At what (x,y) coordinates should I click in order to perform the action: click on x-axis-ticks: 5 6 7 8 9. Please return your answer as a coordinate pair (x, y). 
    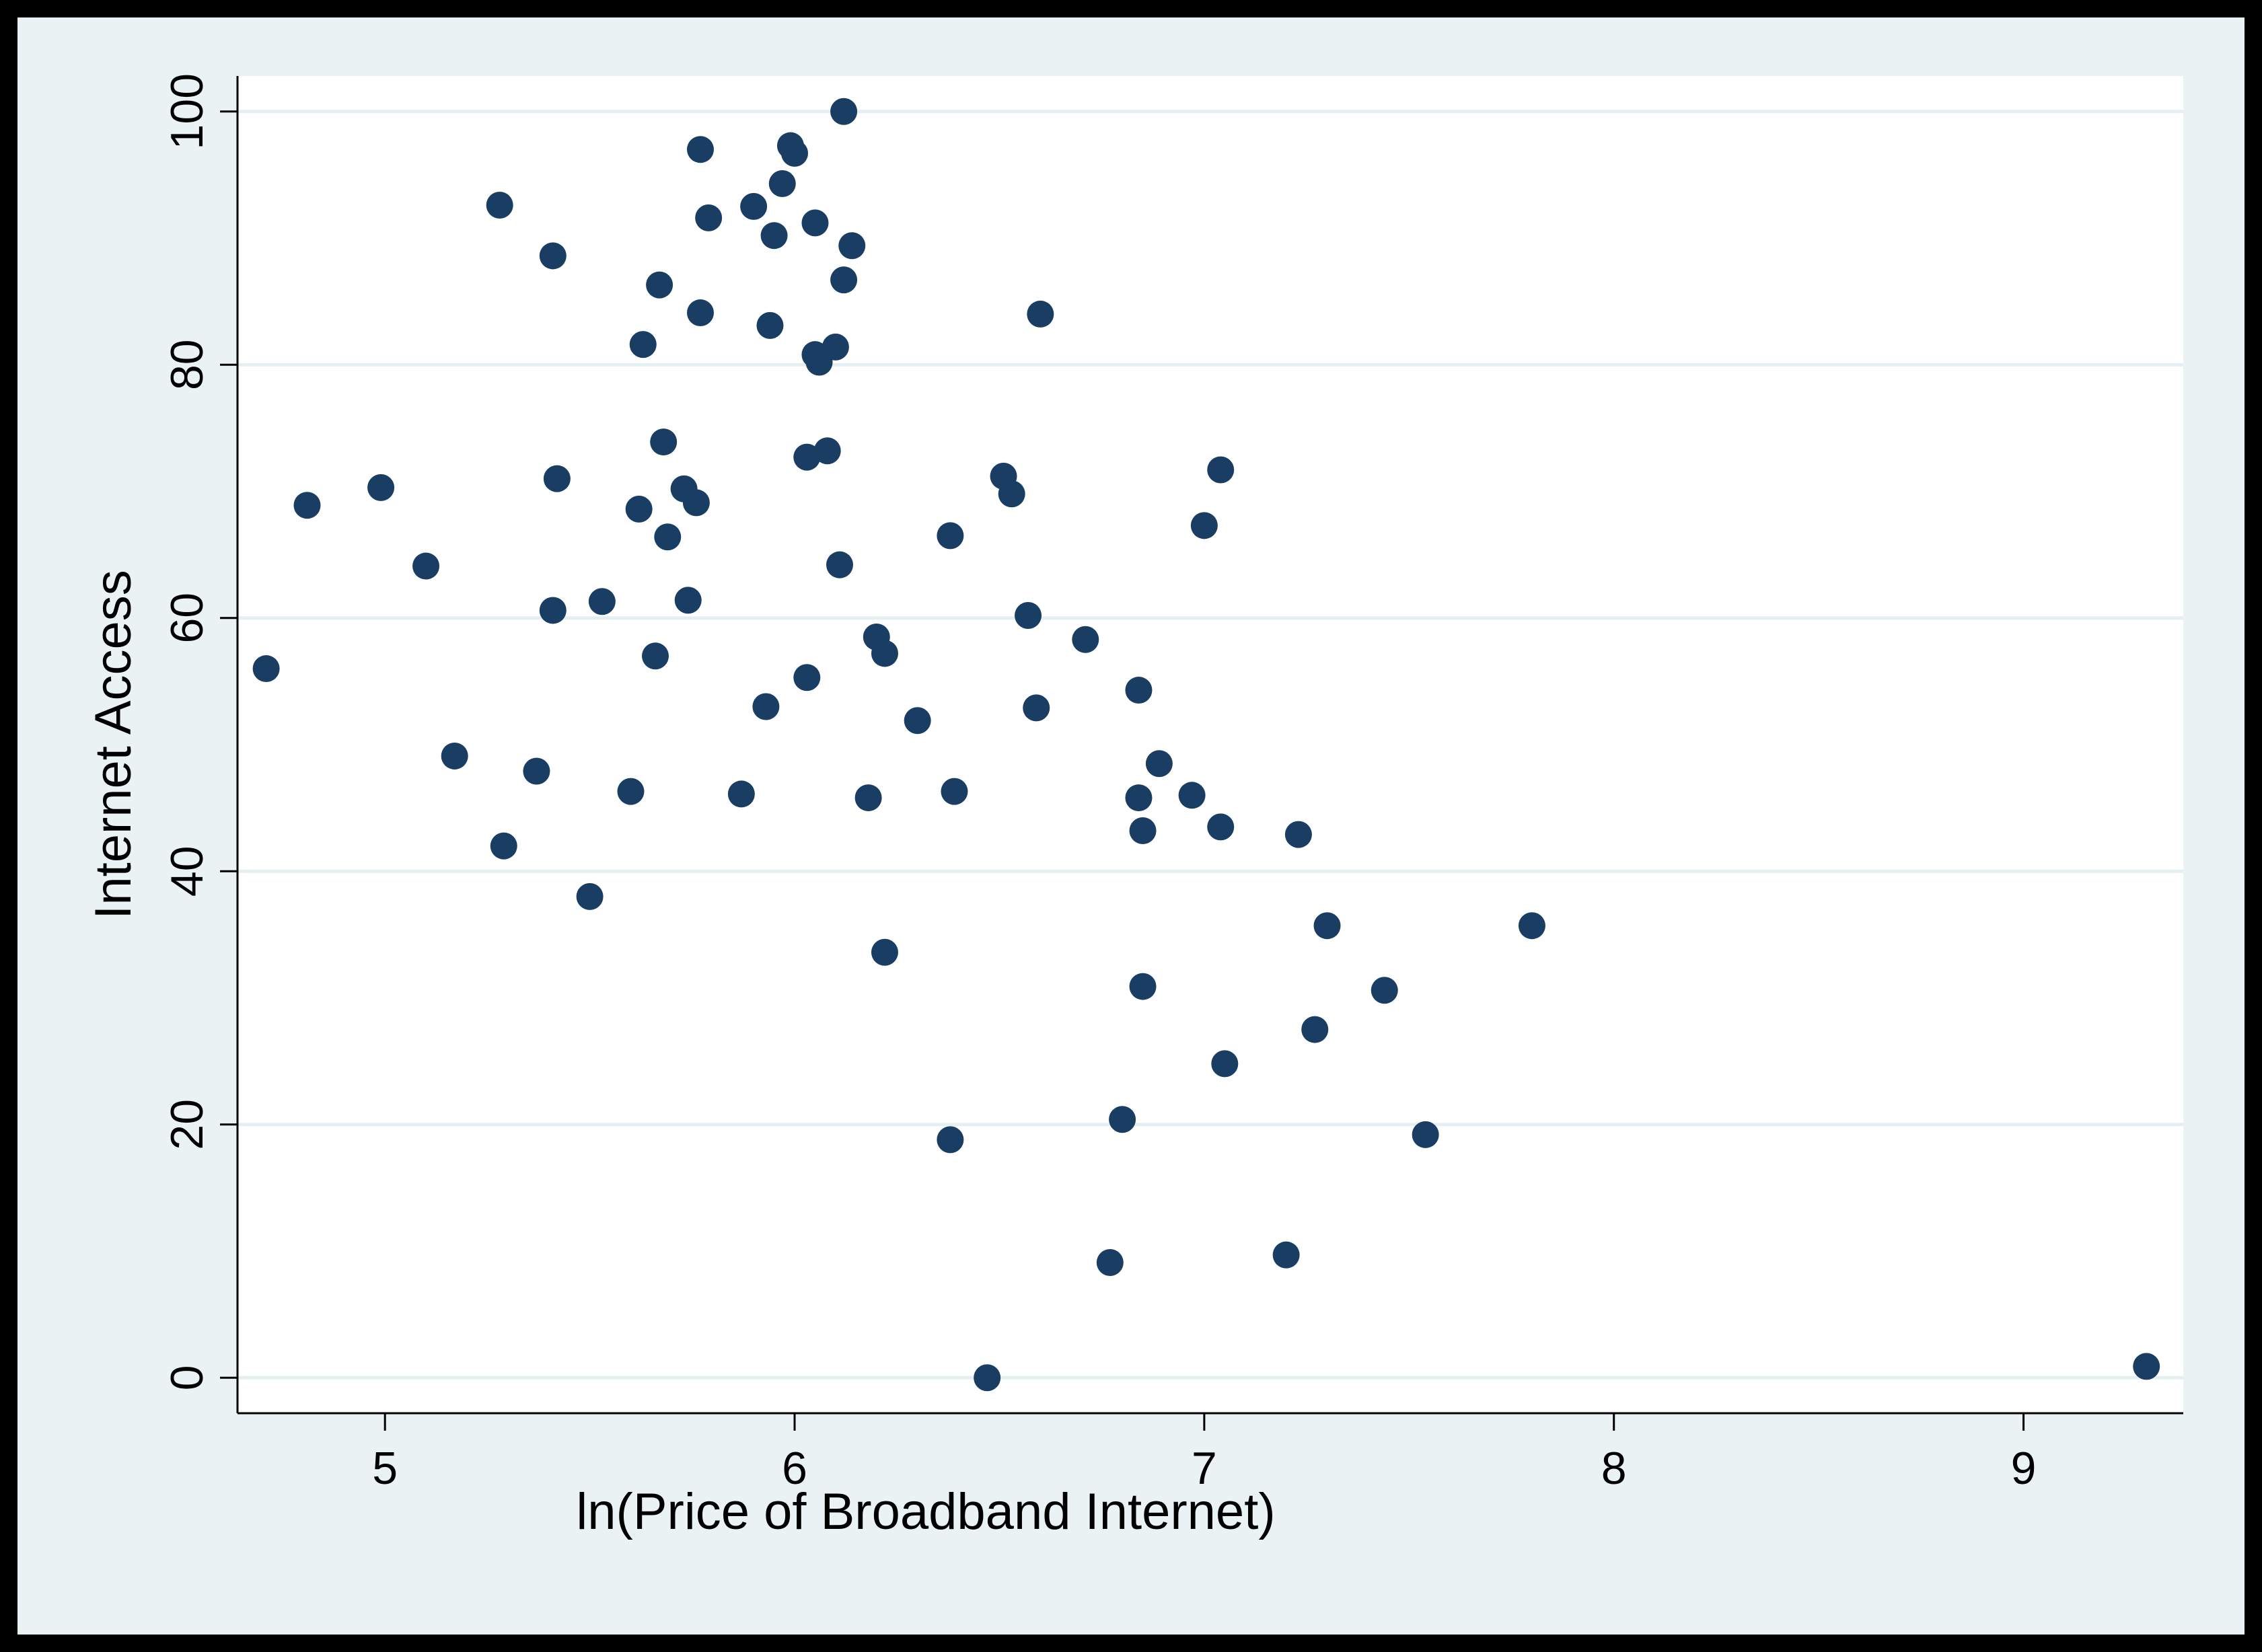
    Looking at the image, I should click on (1204, 1453).